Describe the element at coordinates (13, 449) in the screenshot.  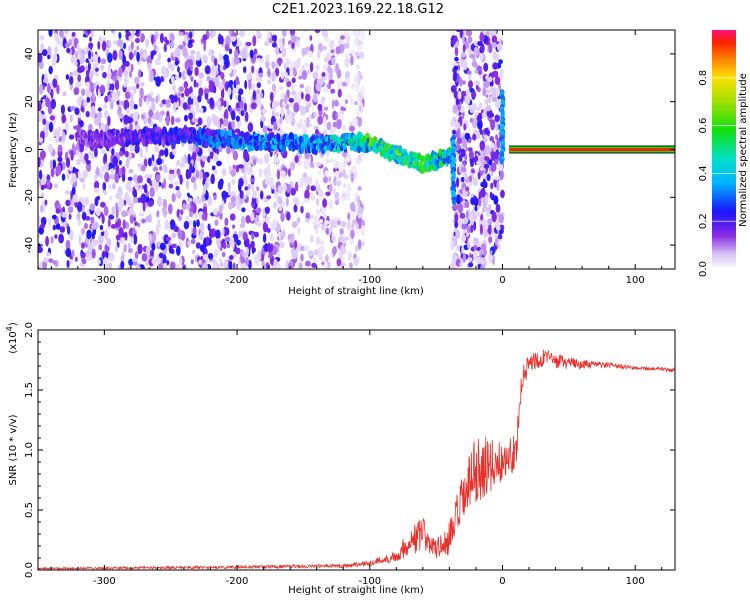
I see `snr-ylabel: SNR (10 * v/v)` at that location.